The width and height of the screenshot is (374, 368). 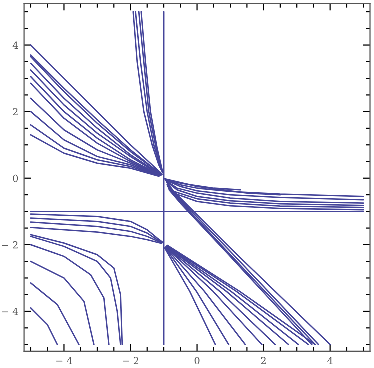 I want to click on y-tick-label: 0, so click(x=15, y=178).